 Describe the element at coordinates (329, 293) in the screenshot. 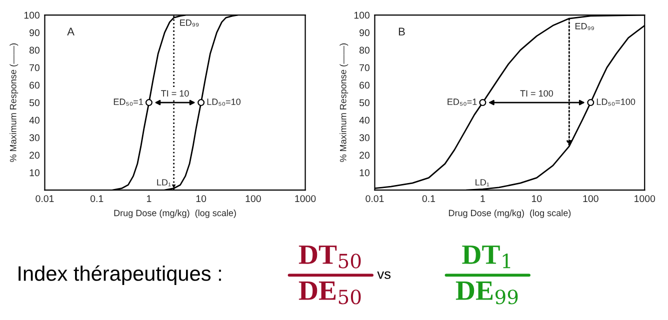

I see `text: DE$_{50}$` at that location.